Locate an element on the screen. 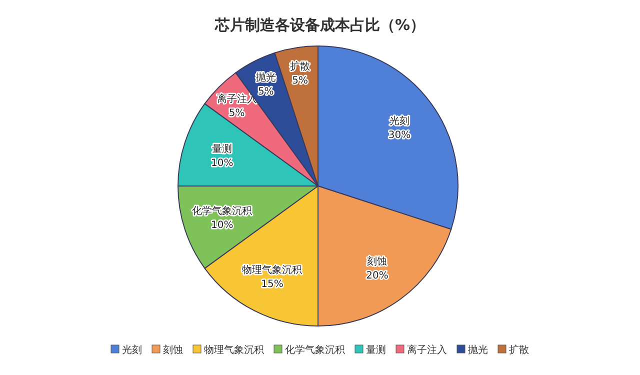 The width and height of the screenshot is (640, 375). legend-label: 物理气象沉积 is located at coordinates (234, 350).